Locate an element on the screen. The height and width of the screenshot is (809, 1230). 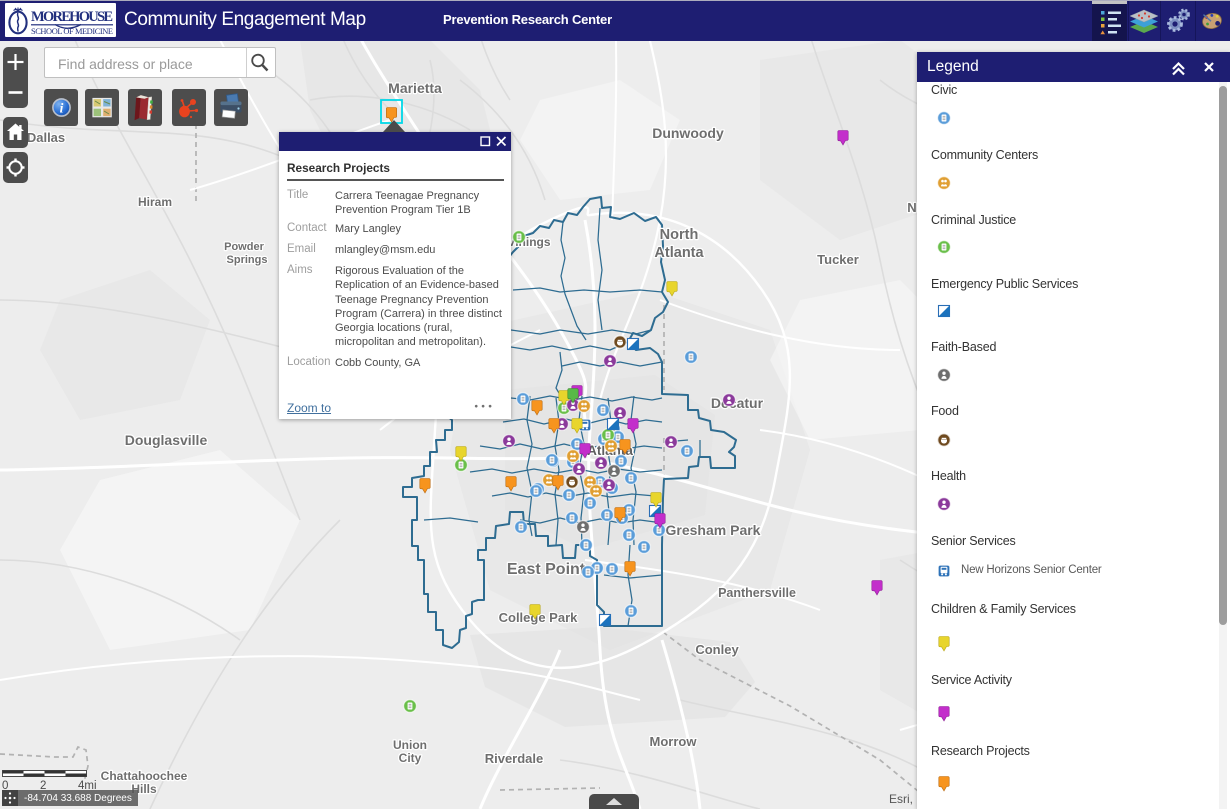
svg-text: Morrow is located at coordinates (674, 741).